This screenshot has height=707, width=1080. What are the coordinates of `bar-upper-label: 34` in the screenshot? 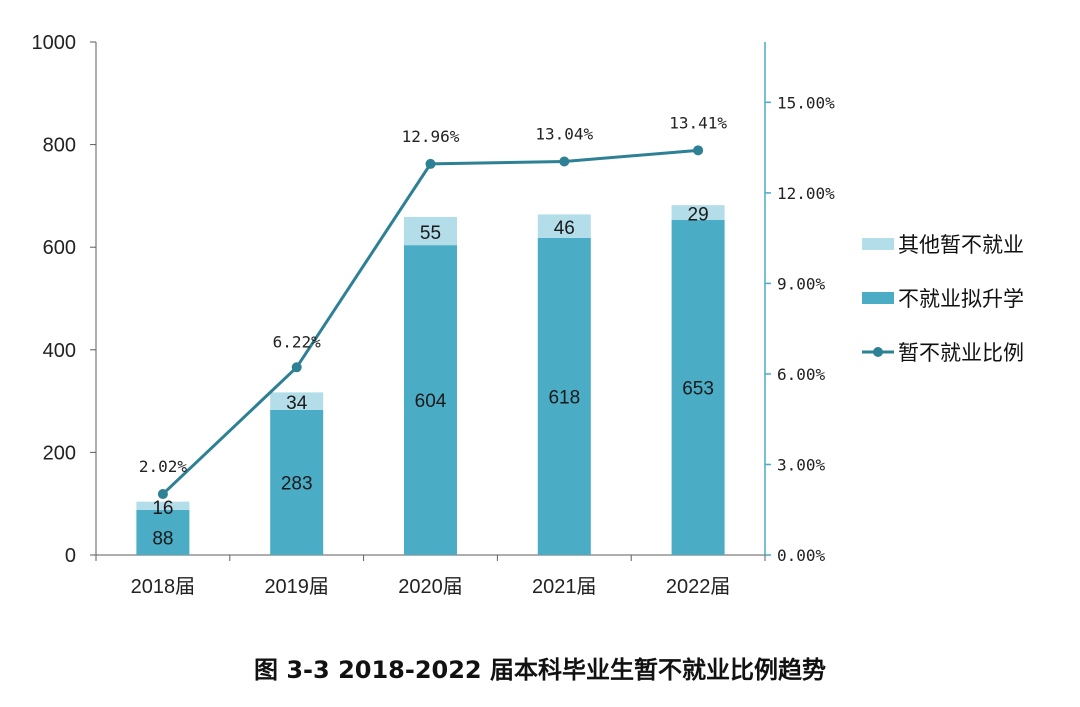 It's located at (297, 403).